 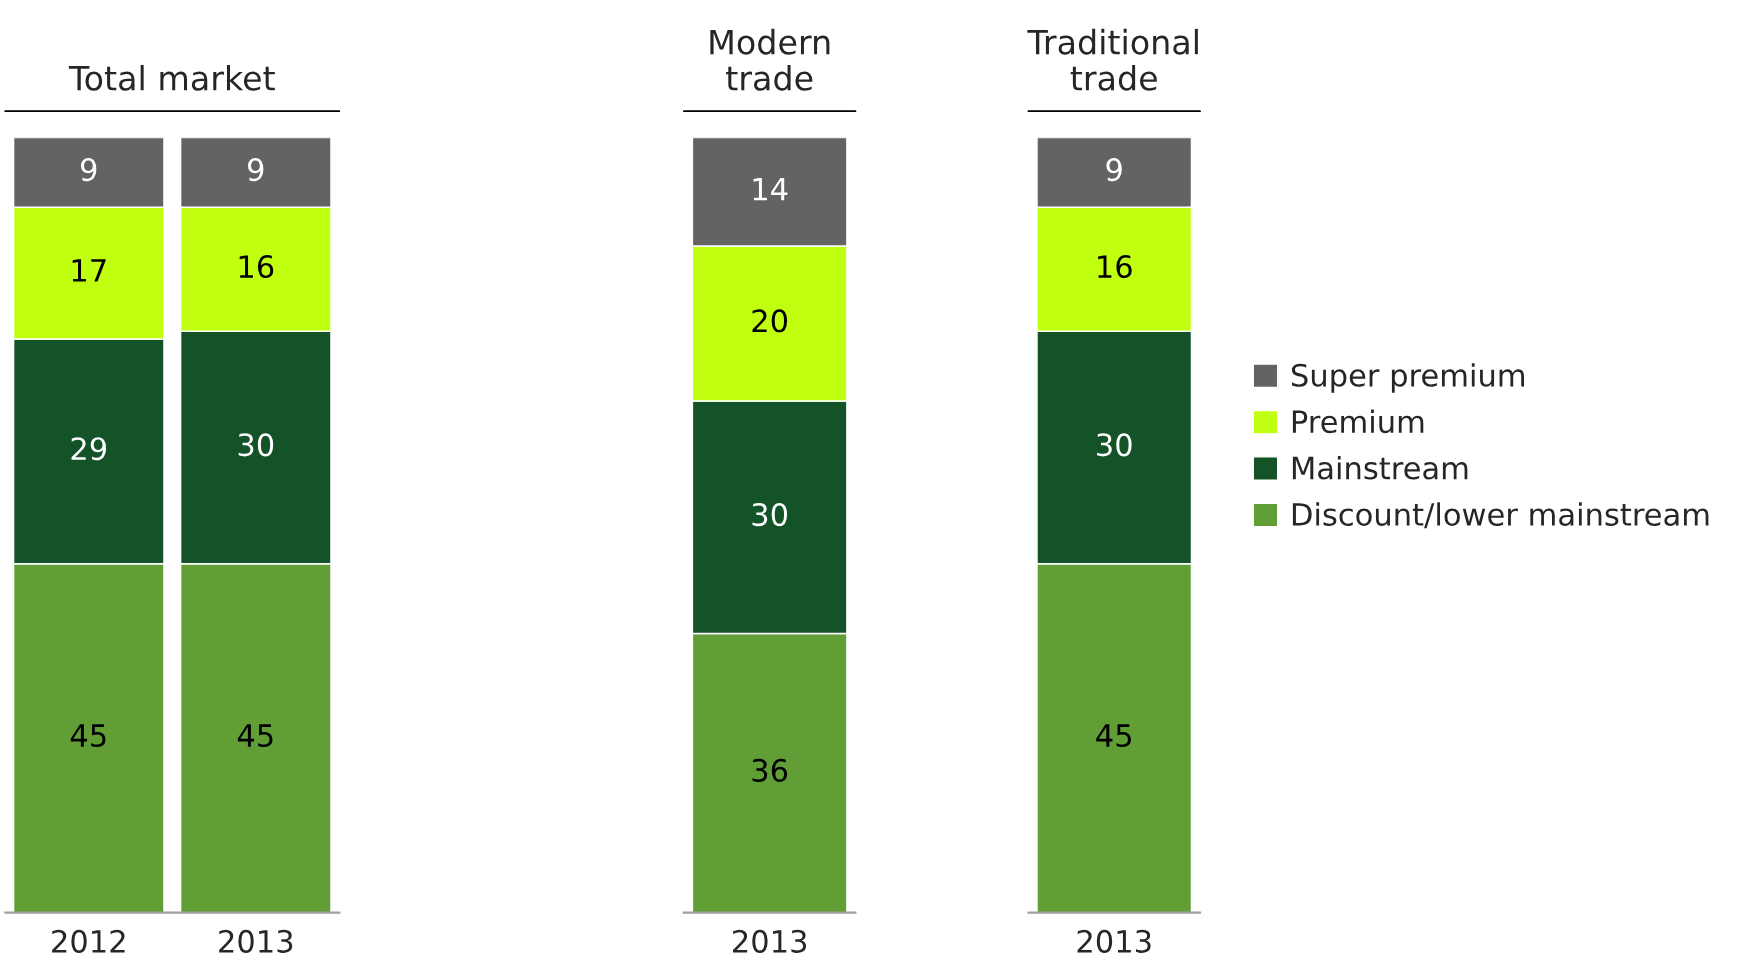 What do you see at coordinates (770, 770) in the screenshot?
I see `data-label: 36` at bounding box center [770, 770].